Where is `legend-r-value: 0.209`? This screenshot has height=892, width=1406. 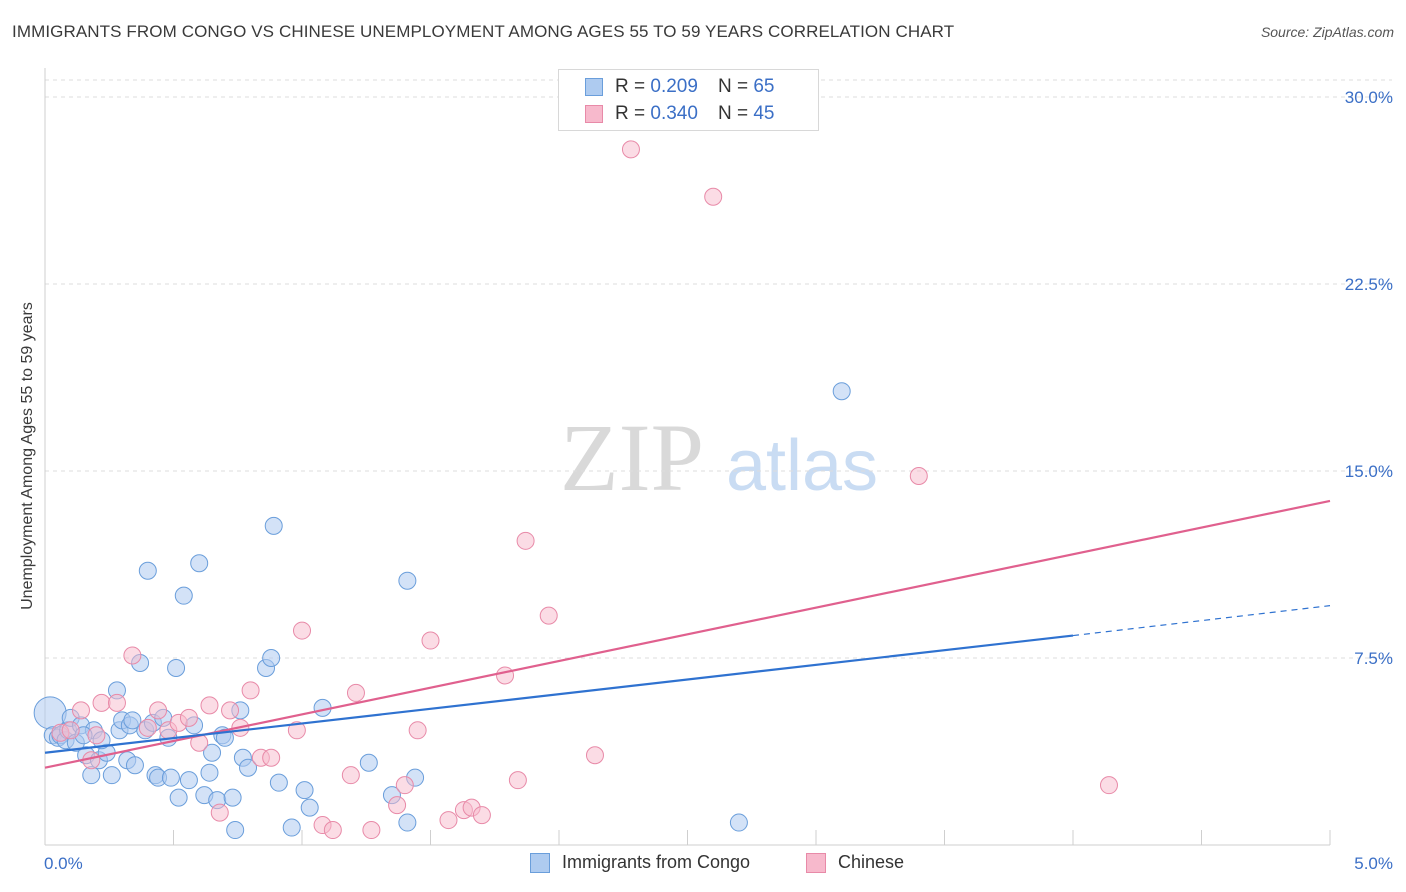 legend-r-value: 0.209 is located at coordinates (674, 86).